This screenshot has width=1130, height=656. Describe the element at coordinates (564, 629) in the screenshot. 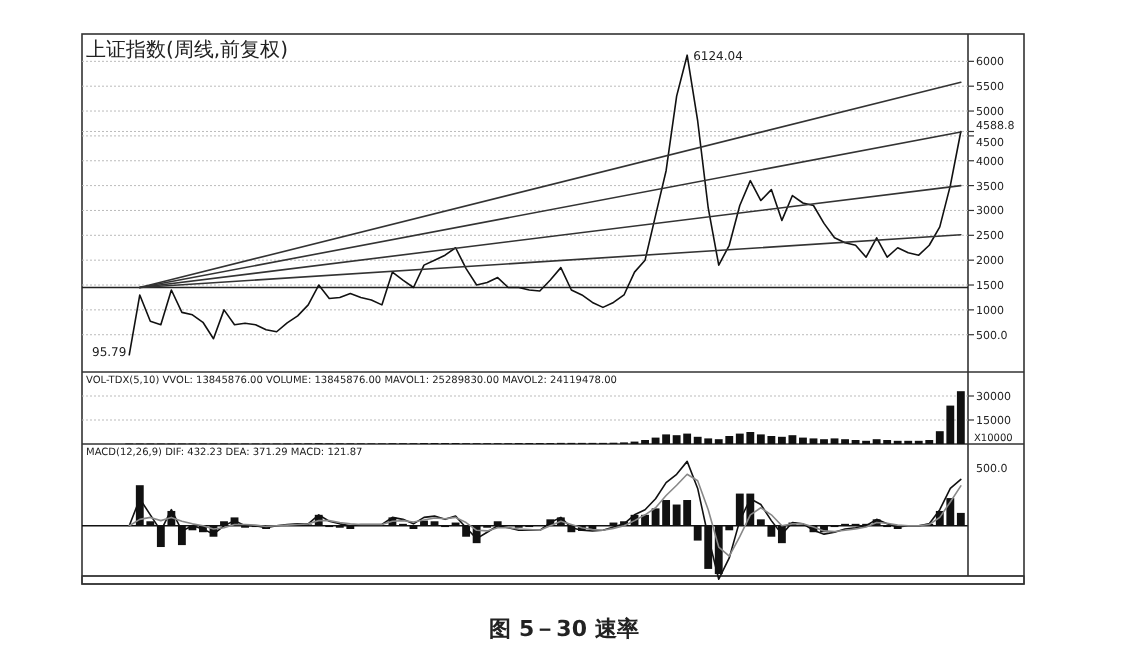

I see `caption: 图 5－30 速率` at that location.